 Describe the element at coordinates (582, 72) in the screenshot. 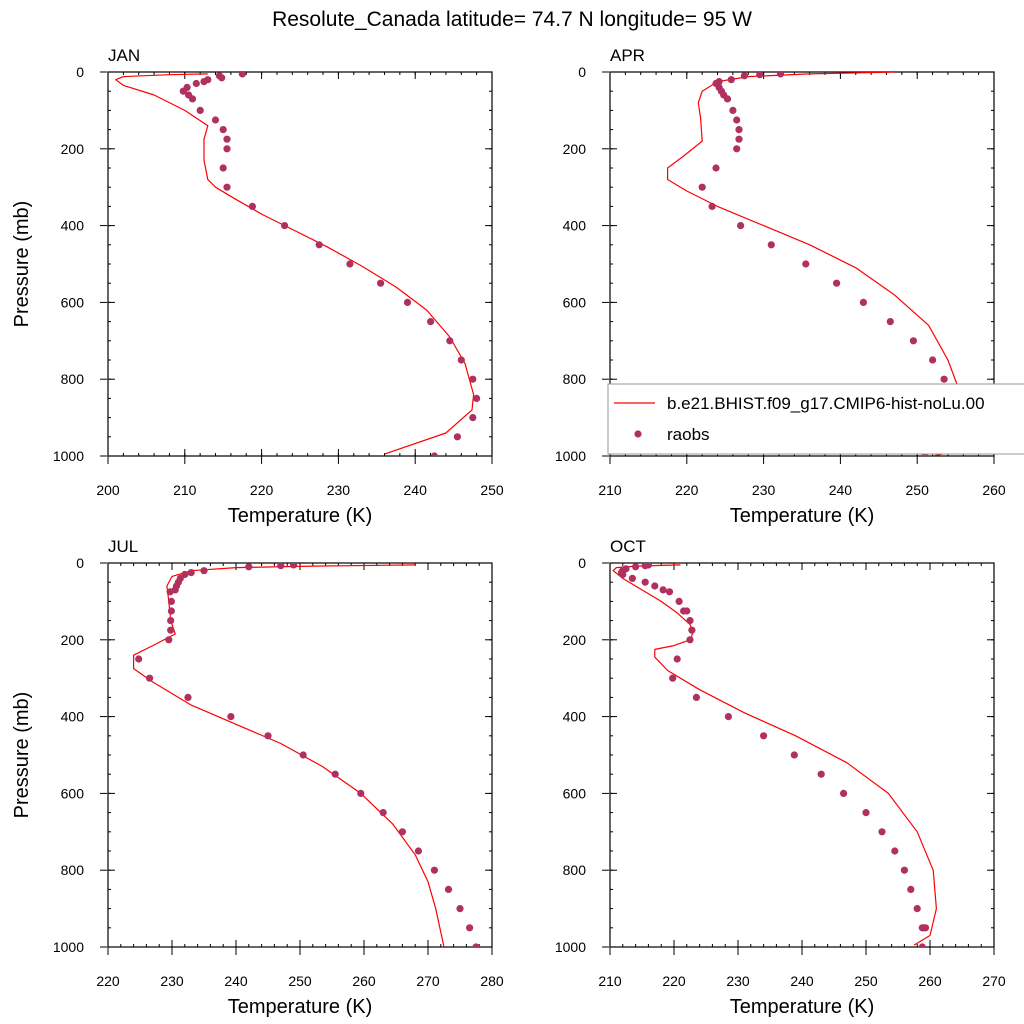

I see `y-tick-label: 0` at that location.